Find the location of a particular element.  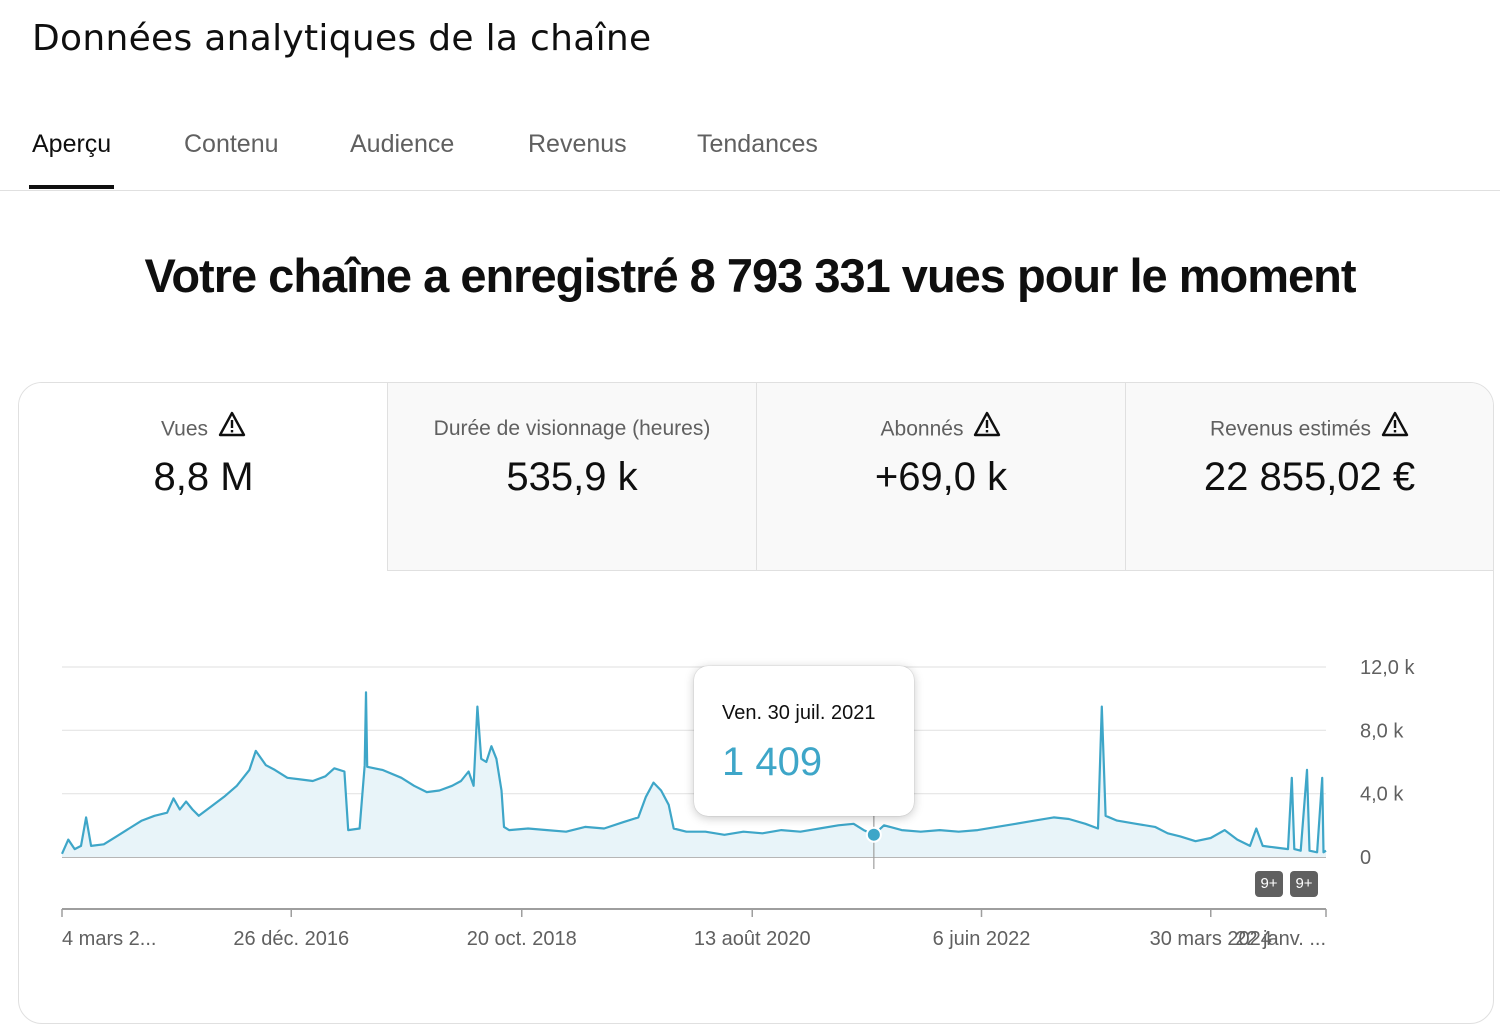

x-tick-label: 20 oct. 2018 is located at coordinates (522, 939).